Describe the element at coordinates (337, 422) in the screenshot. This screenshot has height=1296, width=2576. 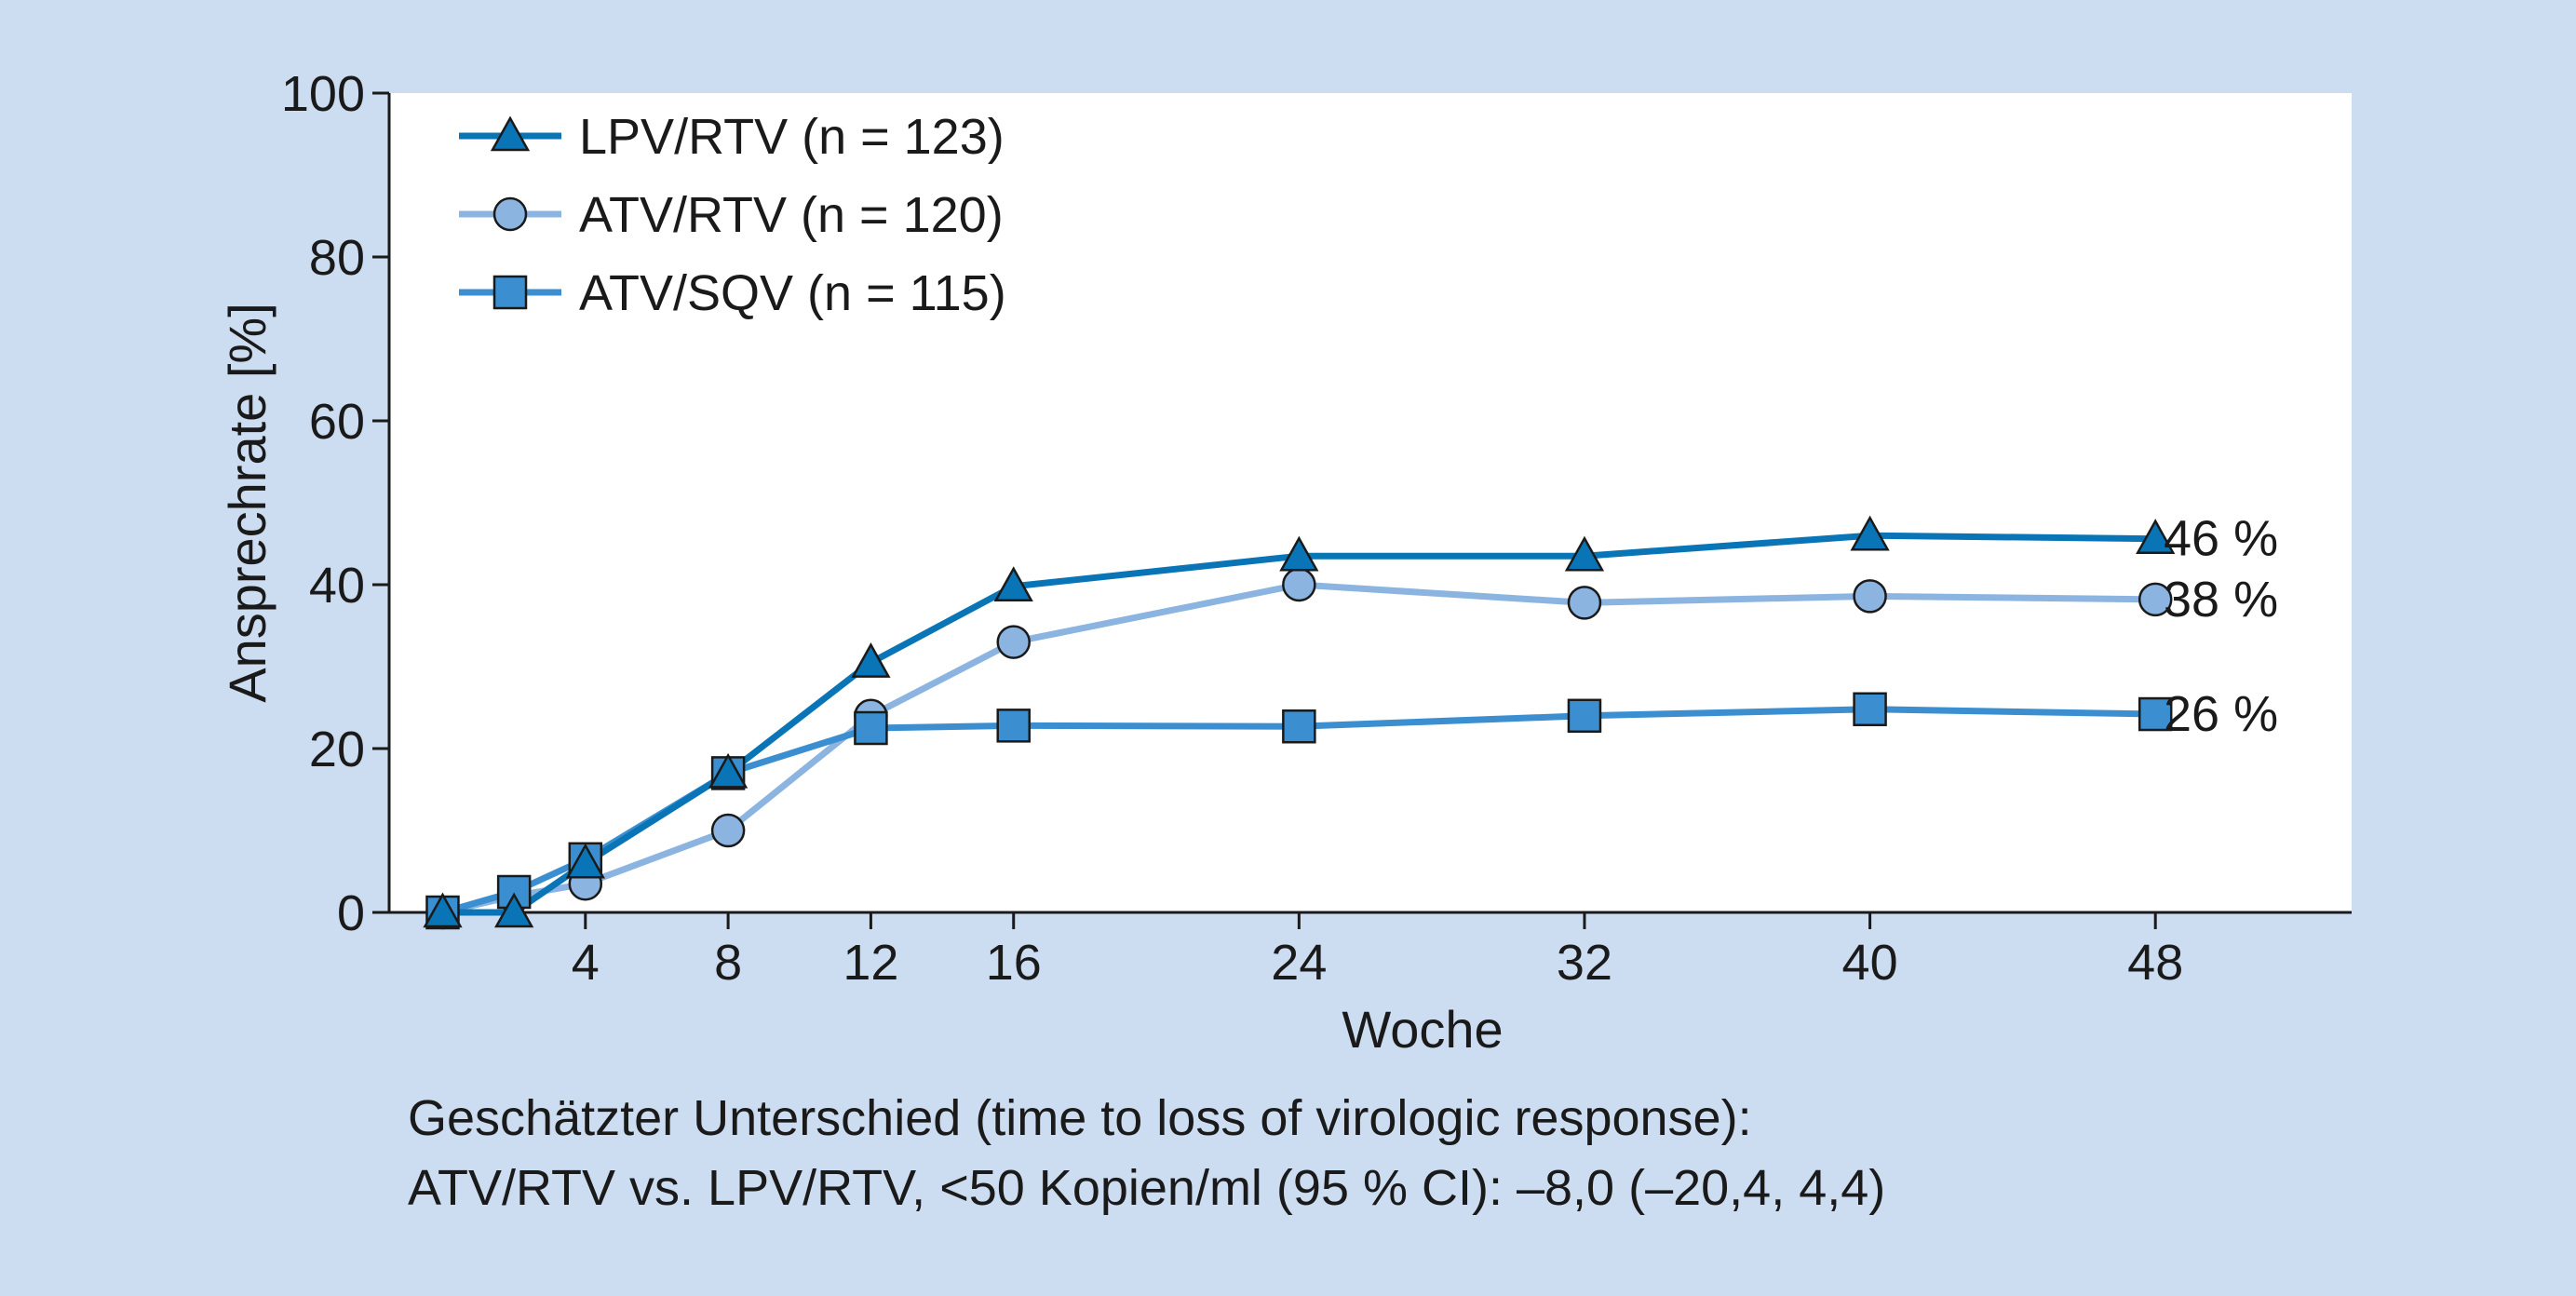
I see `y-tick-label: 60` at that location.